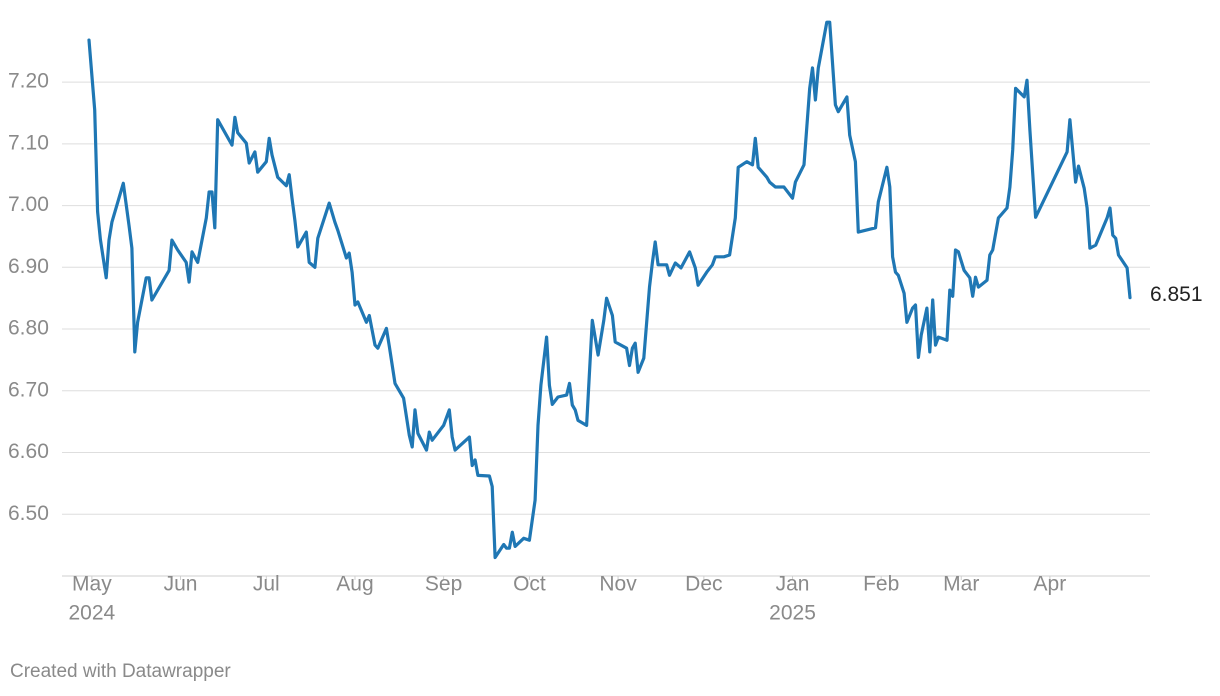 Image resolution: width=1220 pixels, height=696 pixels. I want to click on x-tick-label: Dec, so click(703, 584).